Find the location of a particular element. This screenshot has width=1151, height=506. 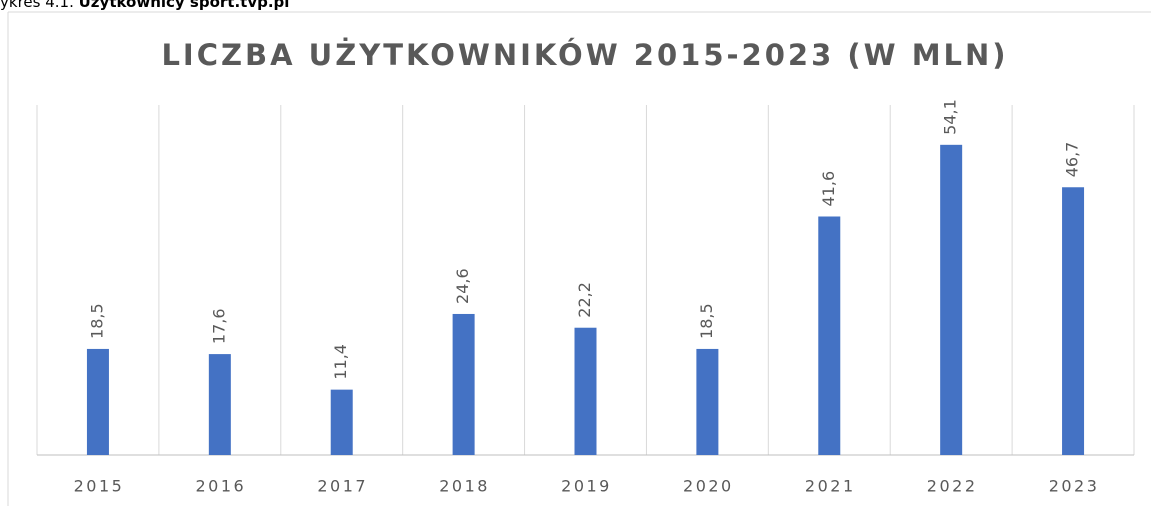

x-tick-label: 2022 is located at coordinates (952, 486).